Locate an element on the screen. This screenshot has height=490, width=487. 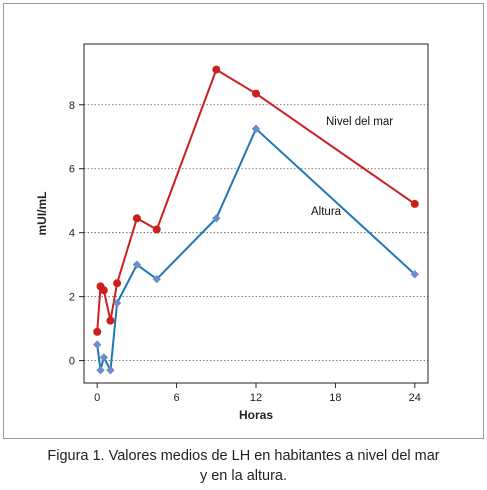
series-label-nivel-del-mar: Nivel del mar is located at coordinates (359, 122).